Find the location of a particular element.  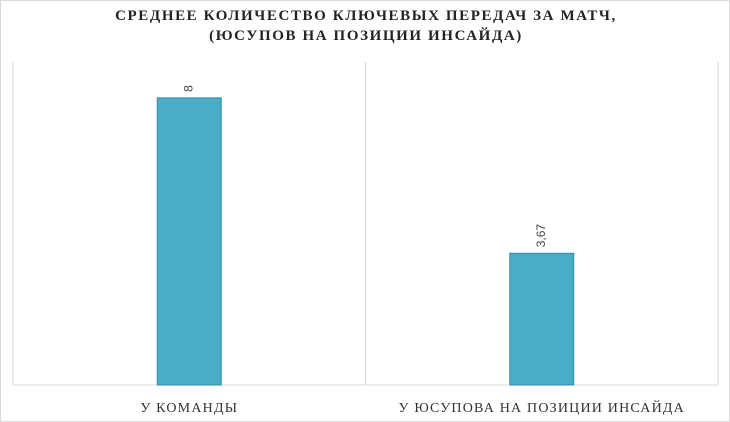

data-label: 3,67 is located at coordinates (541, 236).